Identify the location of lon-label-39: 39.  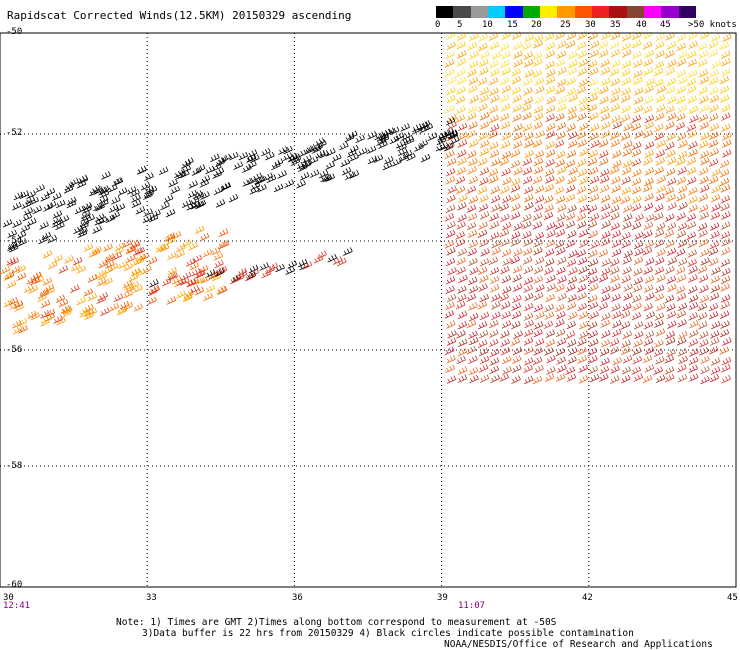
(442, 598).